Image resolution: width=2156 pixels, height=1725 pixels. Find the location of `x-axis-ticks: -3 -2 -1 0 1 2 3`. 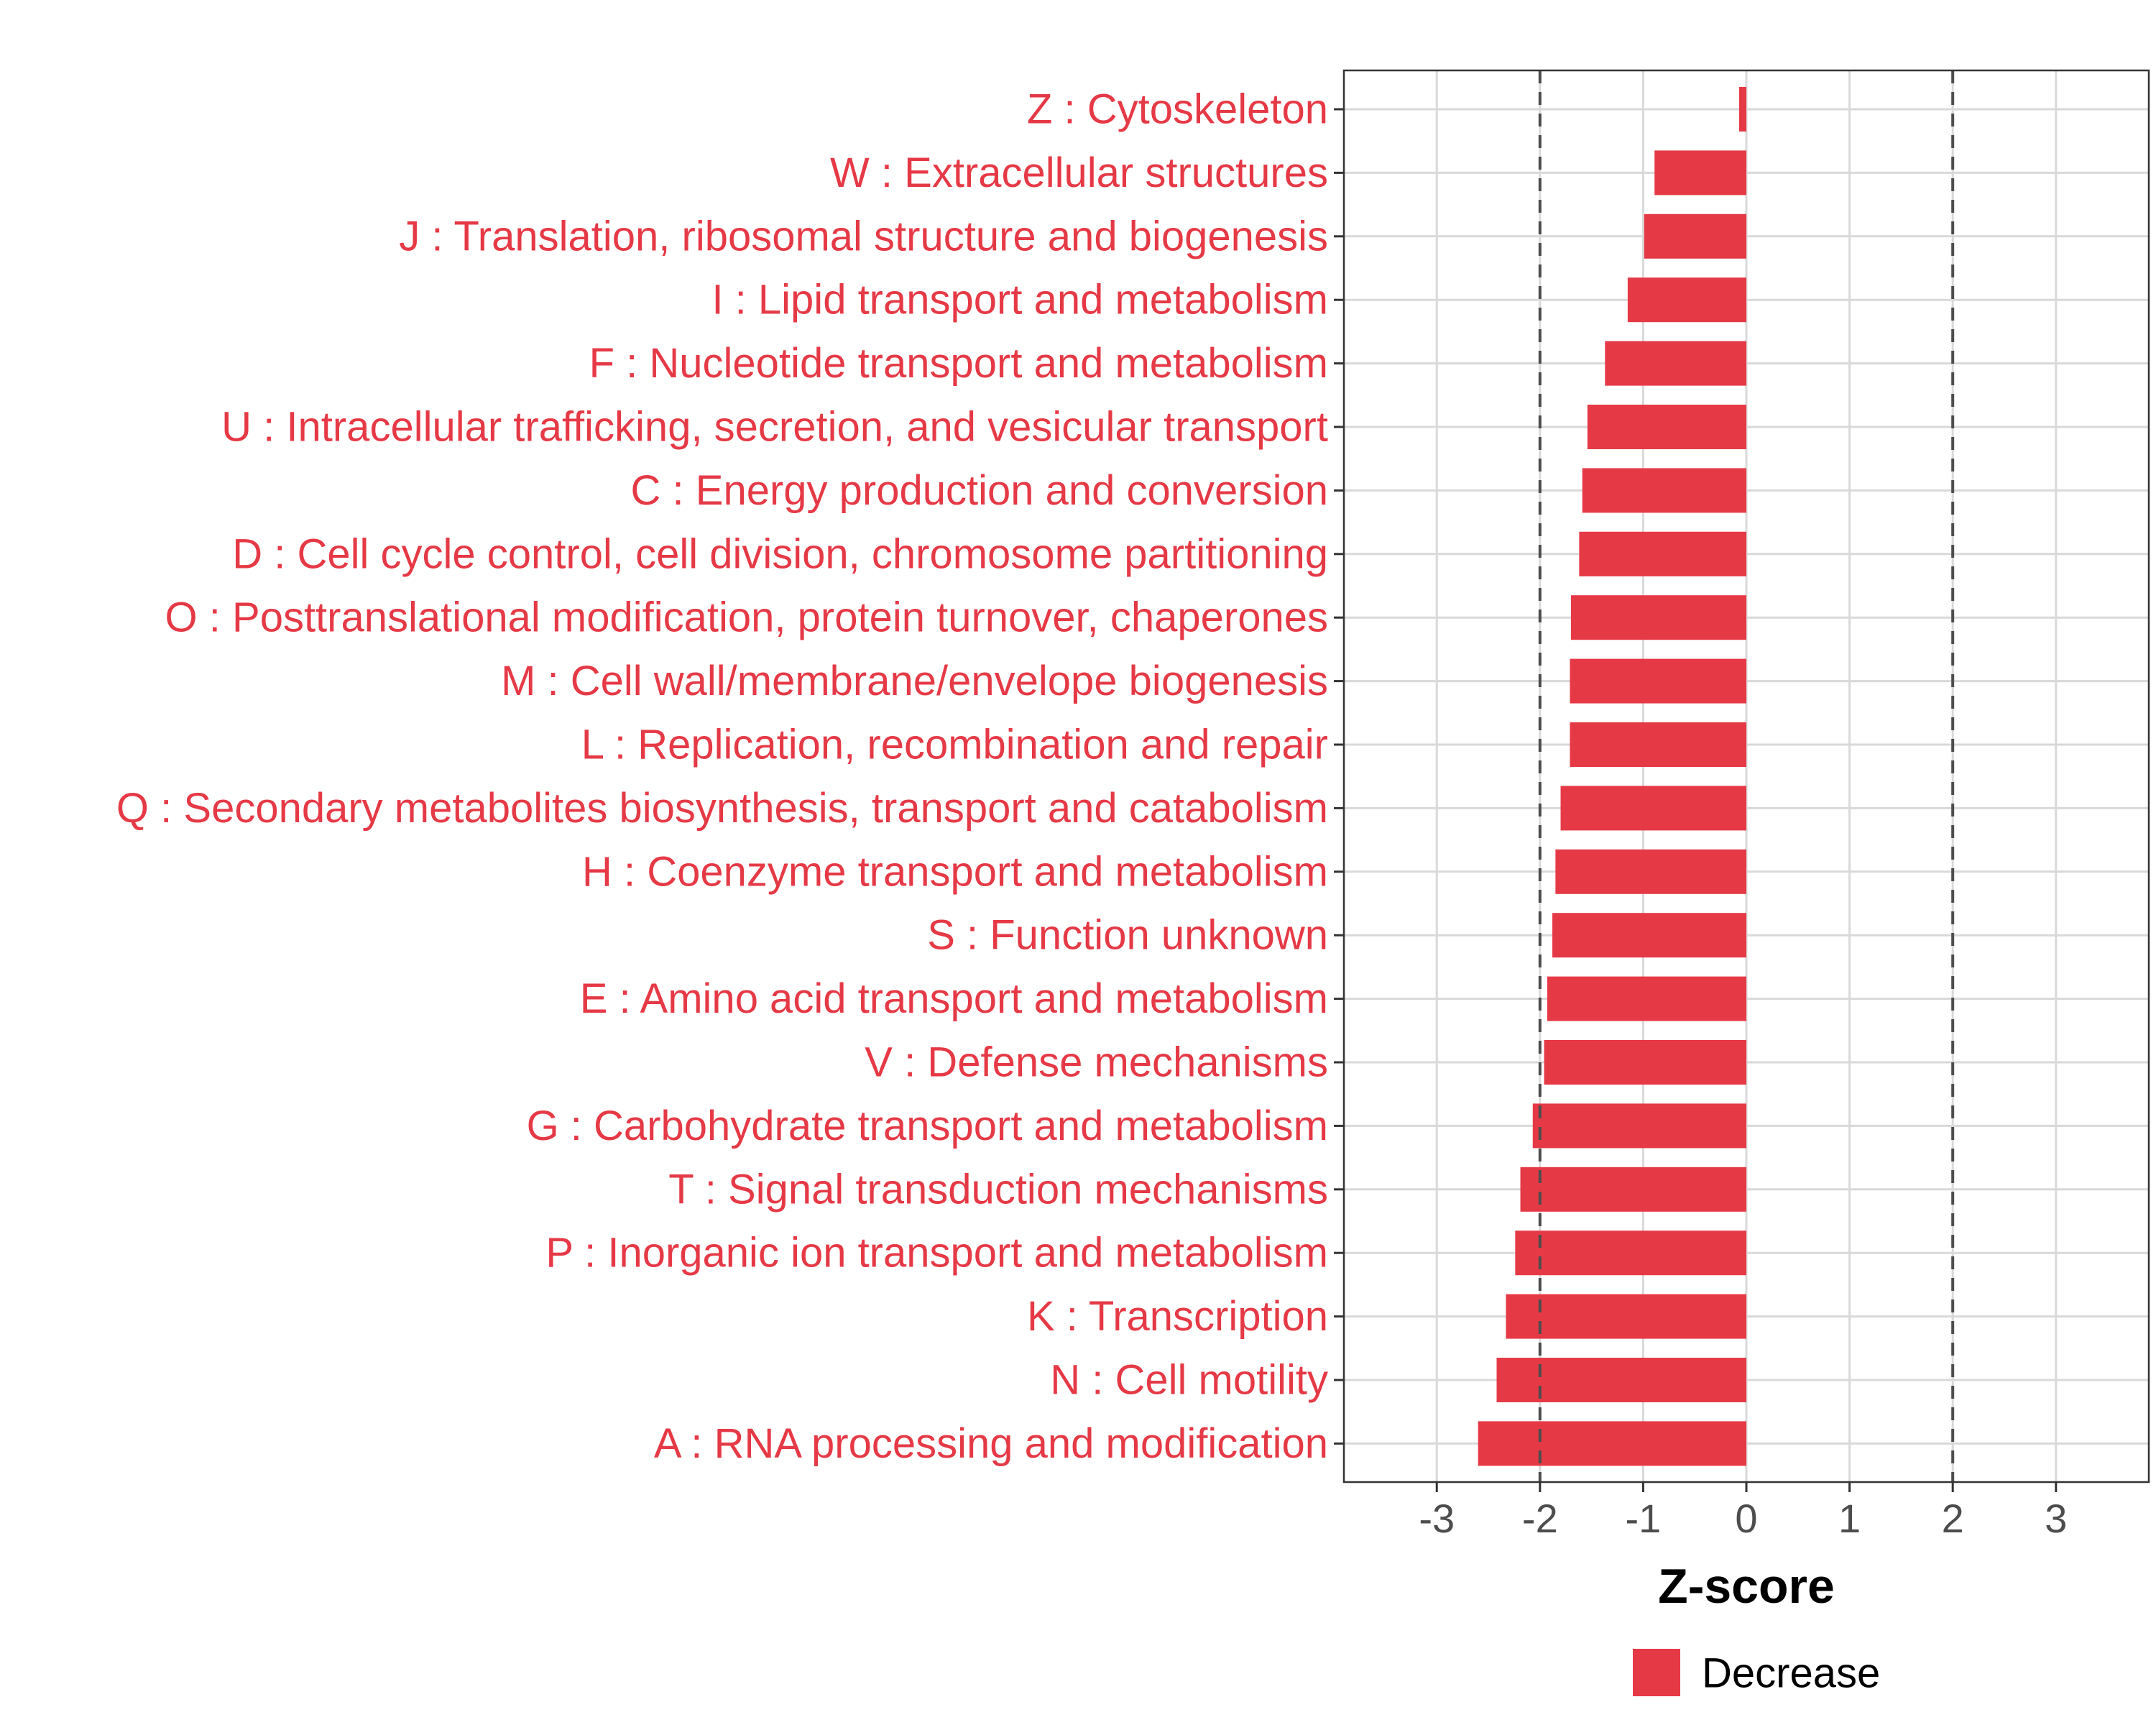

x-axis-ticks: -3 -2 -1 0 1 2 3 is located at coordinates (1743, 1511).